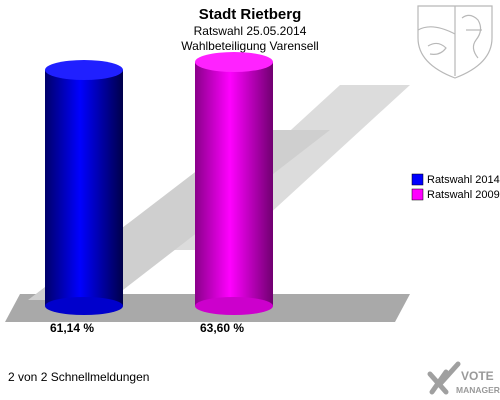 This screenshot has width=500, height=400. I want to click on chart-subtitle-description: Wahlbeteiligung Varensell, so click(249, 46).